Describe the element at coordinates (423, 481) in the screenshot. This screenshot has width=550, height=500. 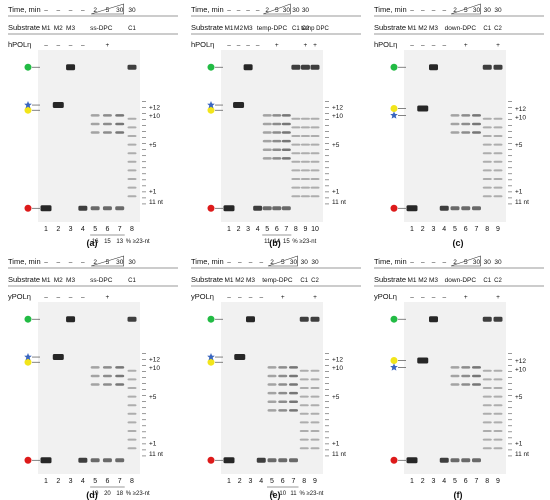
I see `lane-number: 2` at that location.